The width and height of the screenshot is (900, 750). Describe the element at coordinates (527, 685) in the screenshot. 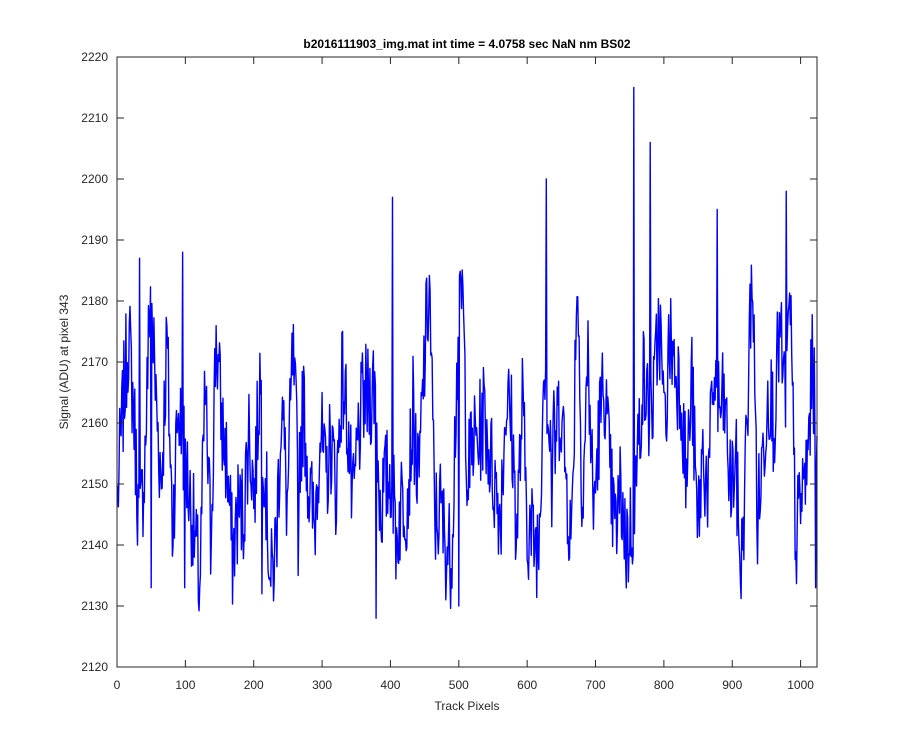

I see `x-tick-label: 600` at that location.